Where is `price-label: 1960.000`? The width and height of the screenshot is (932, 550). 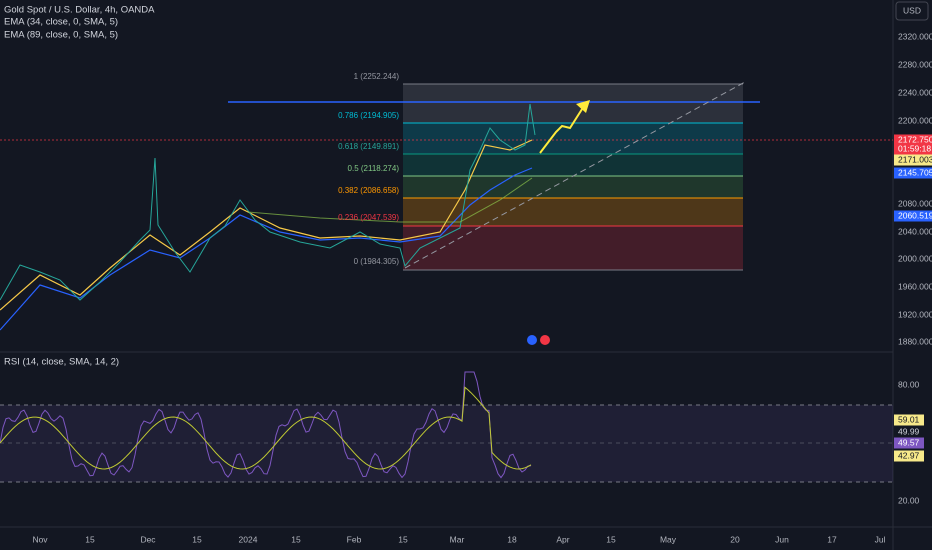
price-label: 1960.000 is located at coordinates (915, 286).